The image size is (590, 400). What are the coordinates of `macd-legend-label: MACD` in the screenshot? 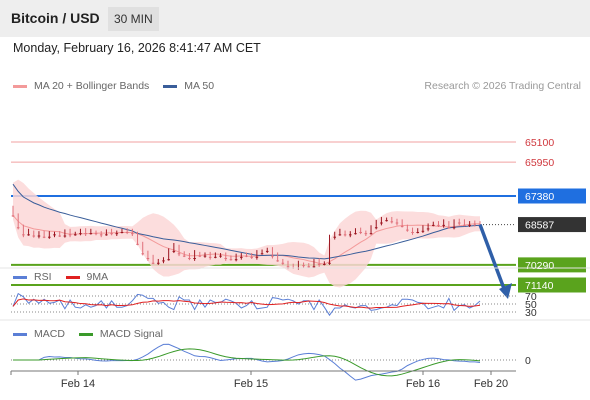 It's located at (49, 334).